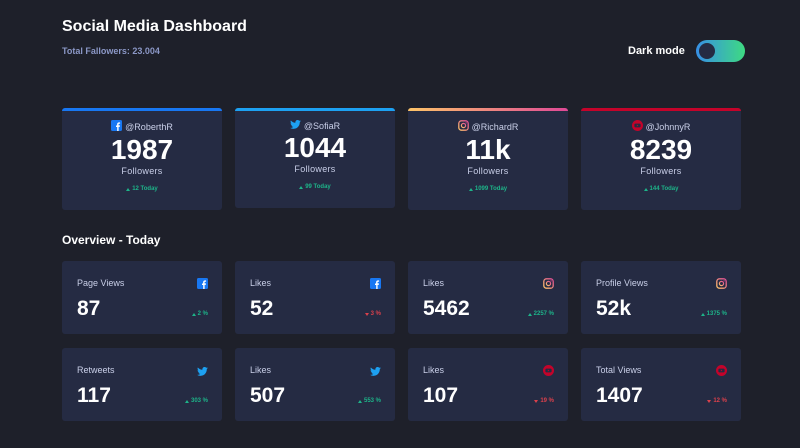  Describe the element at coordinates (686, 51) in the screenshot. I see `dark-mode-control: Dark mode` at that location.